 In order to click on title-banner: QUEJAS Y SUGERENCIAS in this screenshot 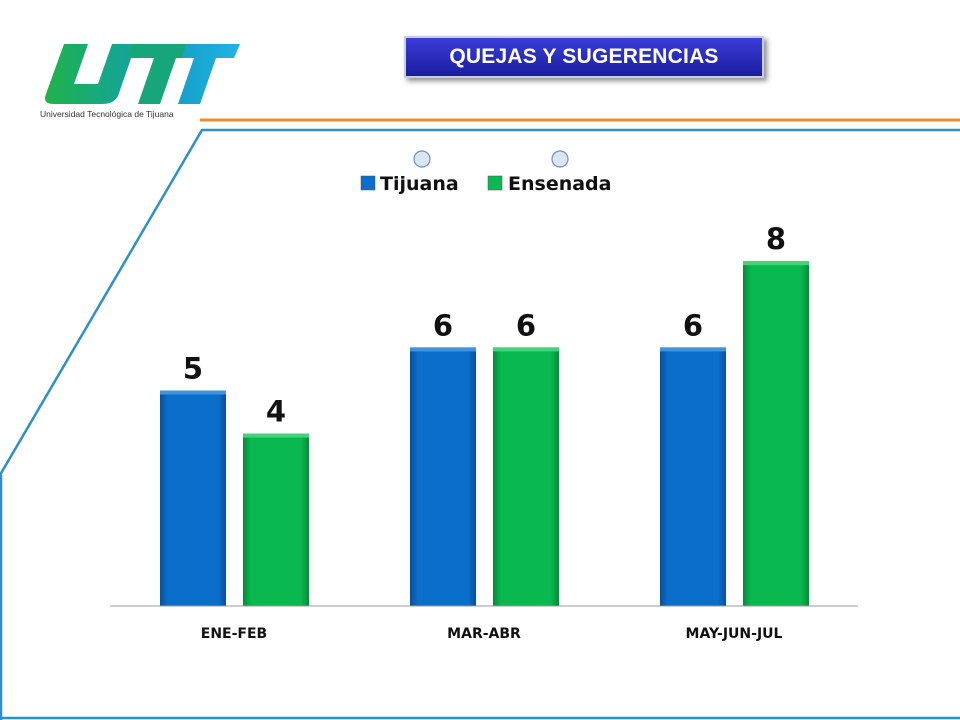, I will do `click(584, 57)`.